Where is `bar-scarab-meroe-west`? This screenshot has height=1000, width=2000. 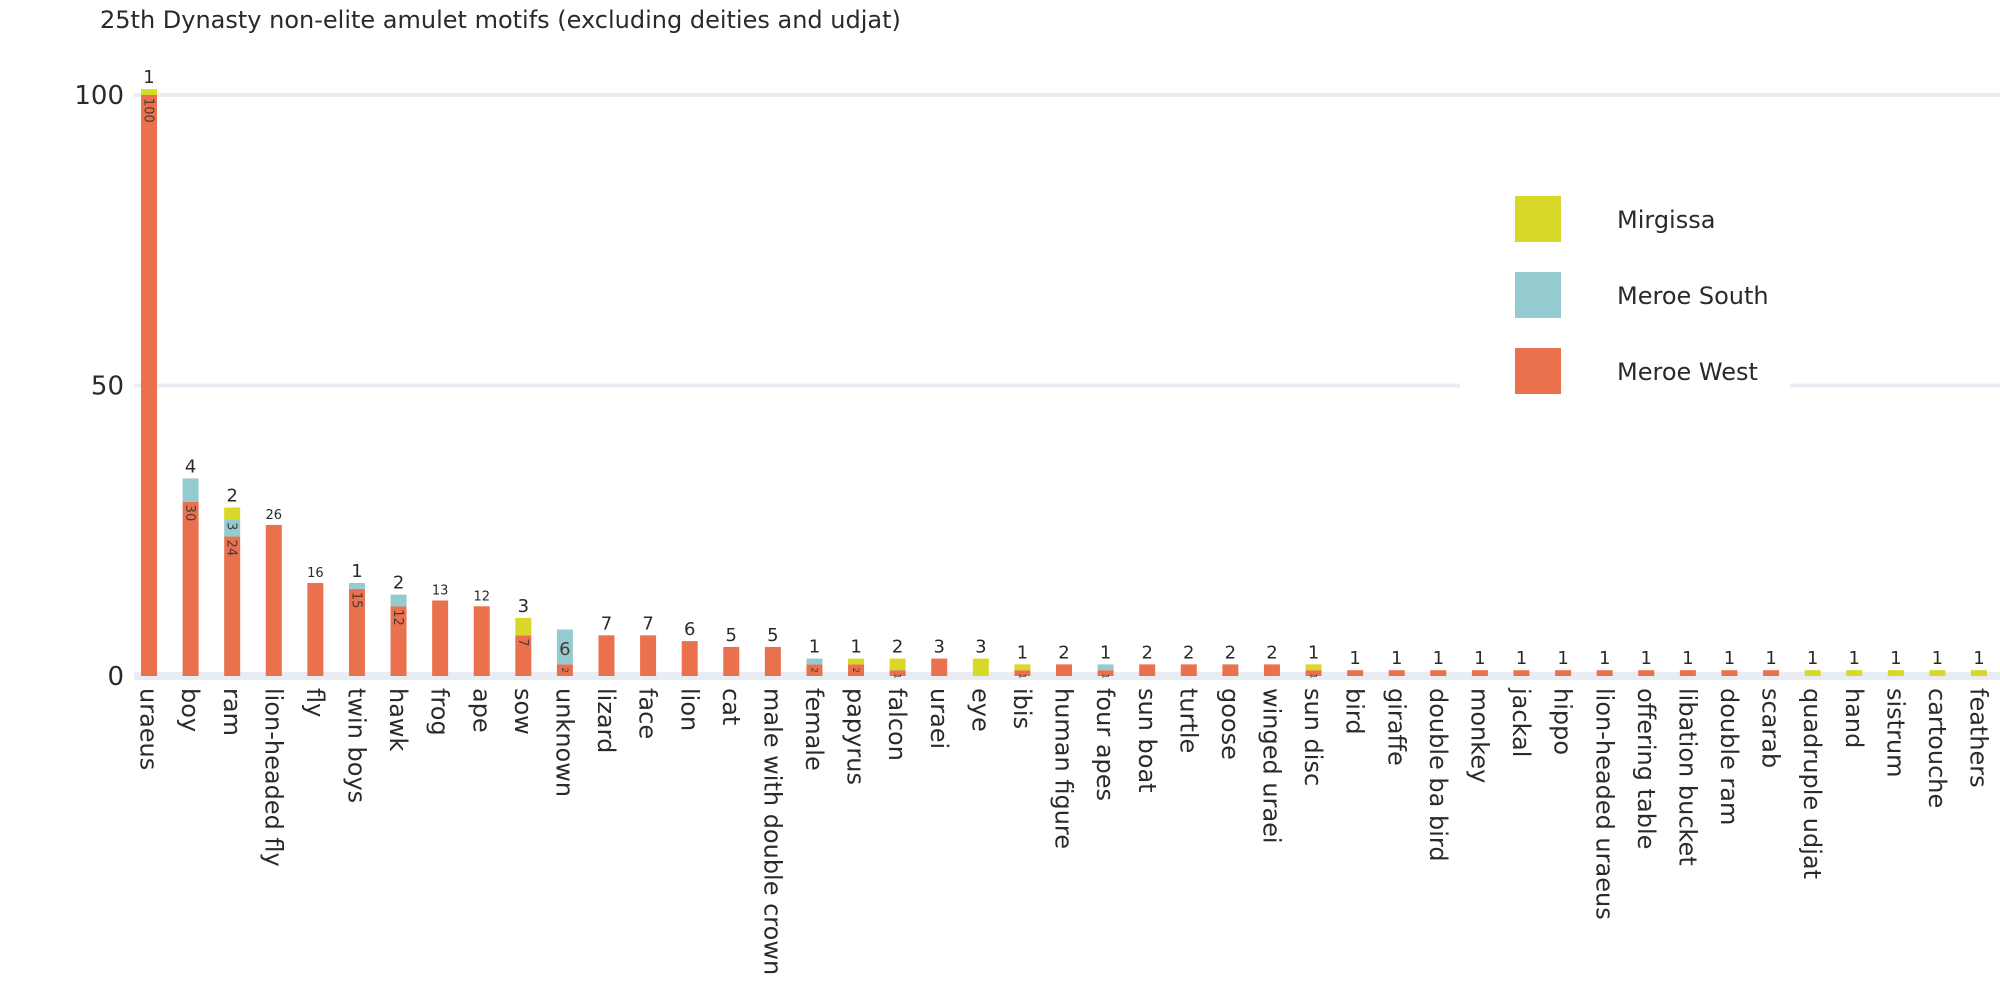
bar-scarab-meroe-west is located at coordinates (1771, 673).